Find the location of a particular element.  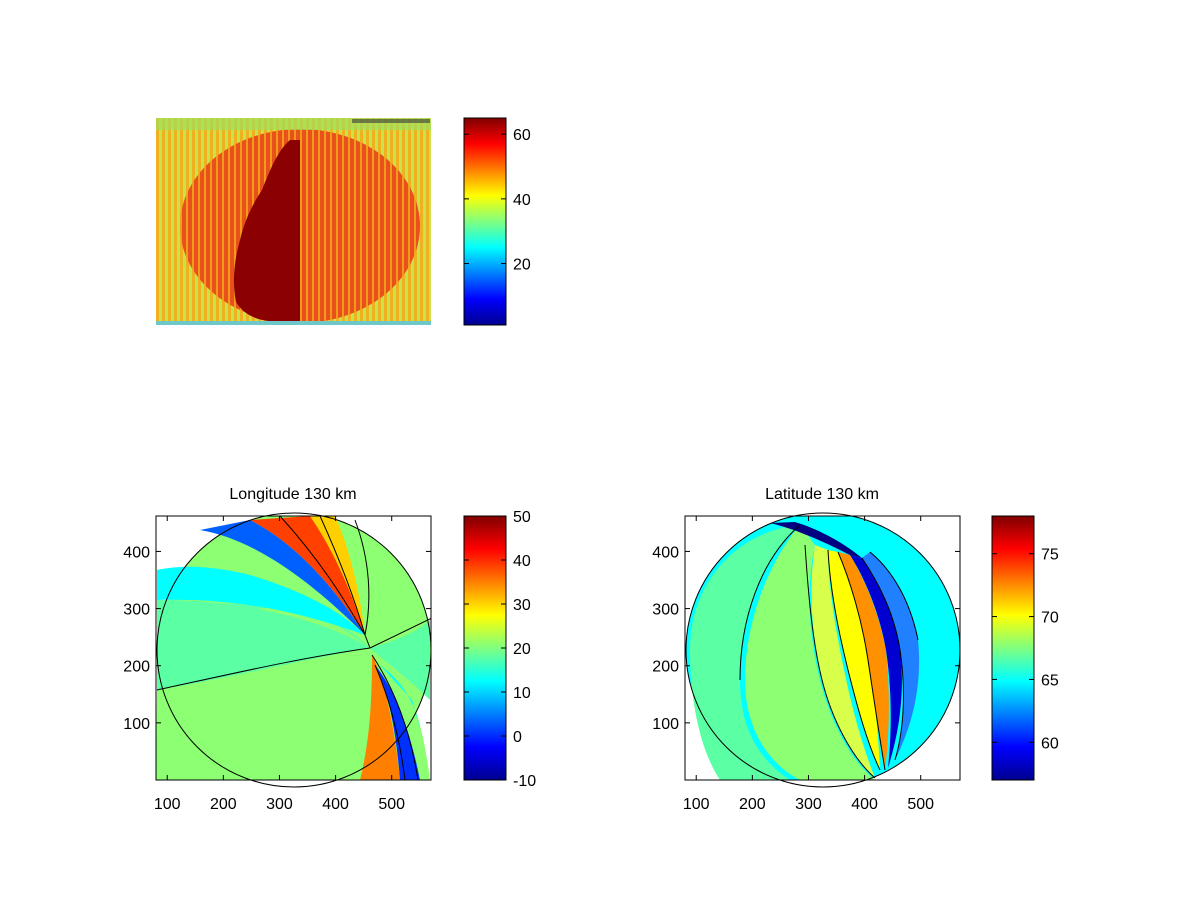

colorbar-2-gradient is located at coordinates (485, 648).